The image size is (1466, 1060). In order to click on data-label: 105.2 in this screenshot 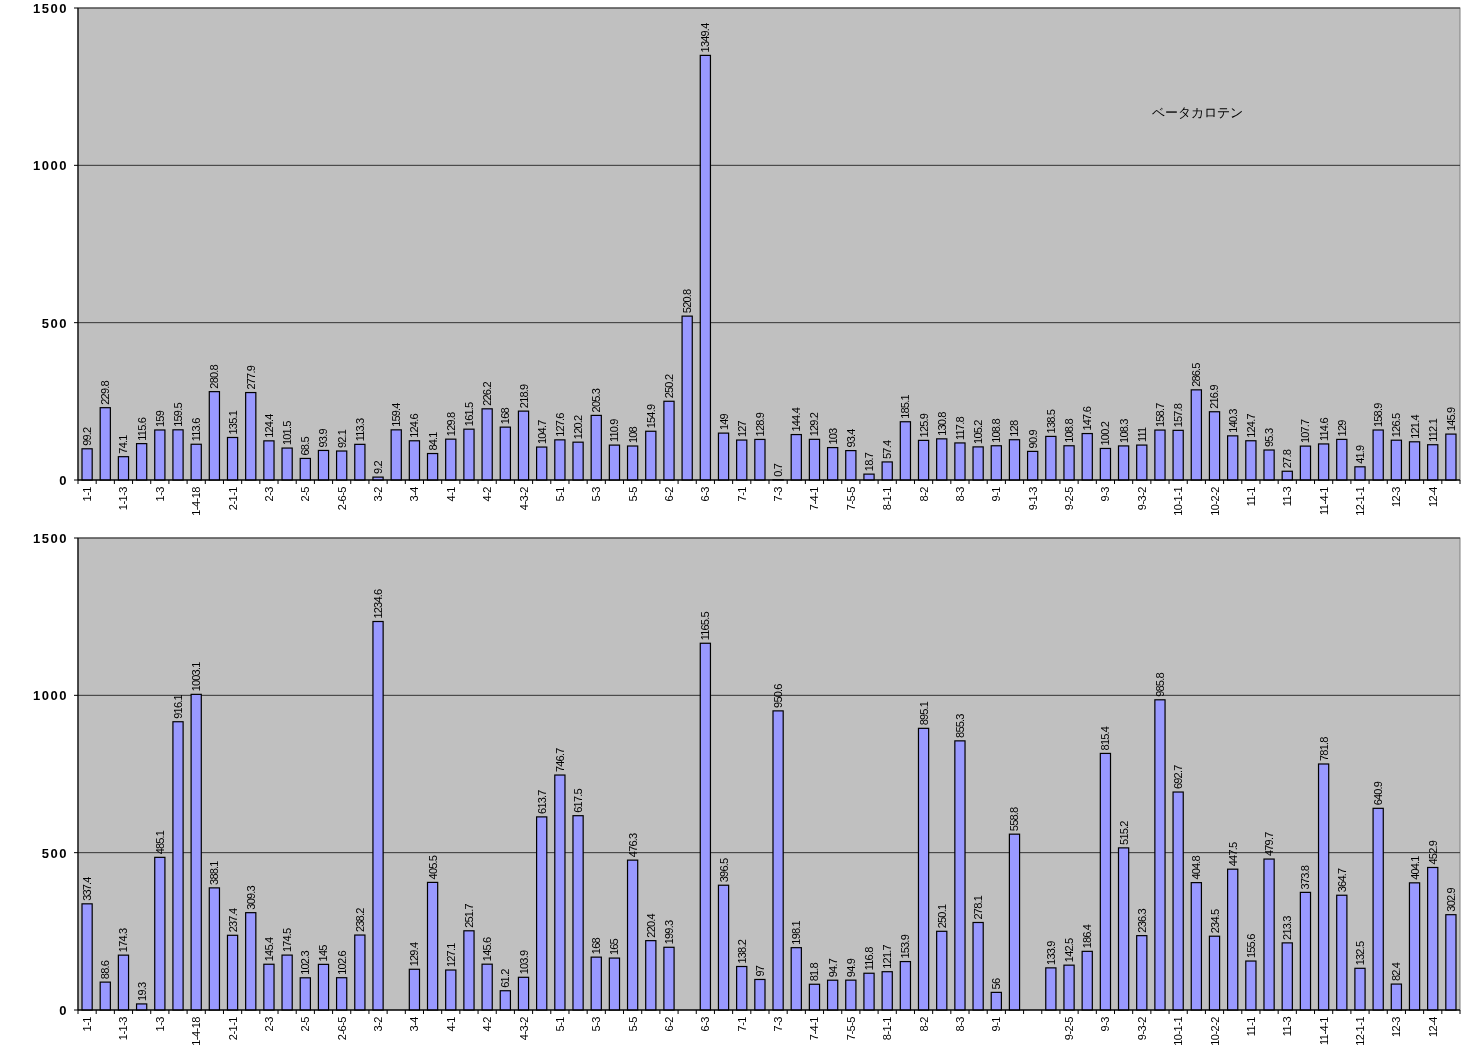, I will do `click(978, 431)`.